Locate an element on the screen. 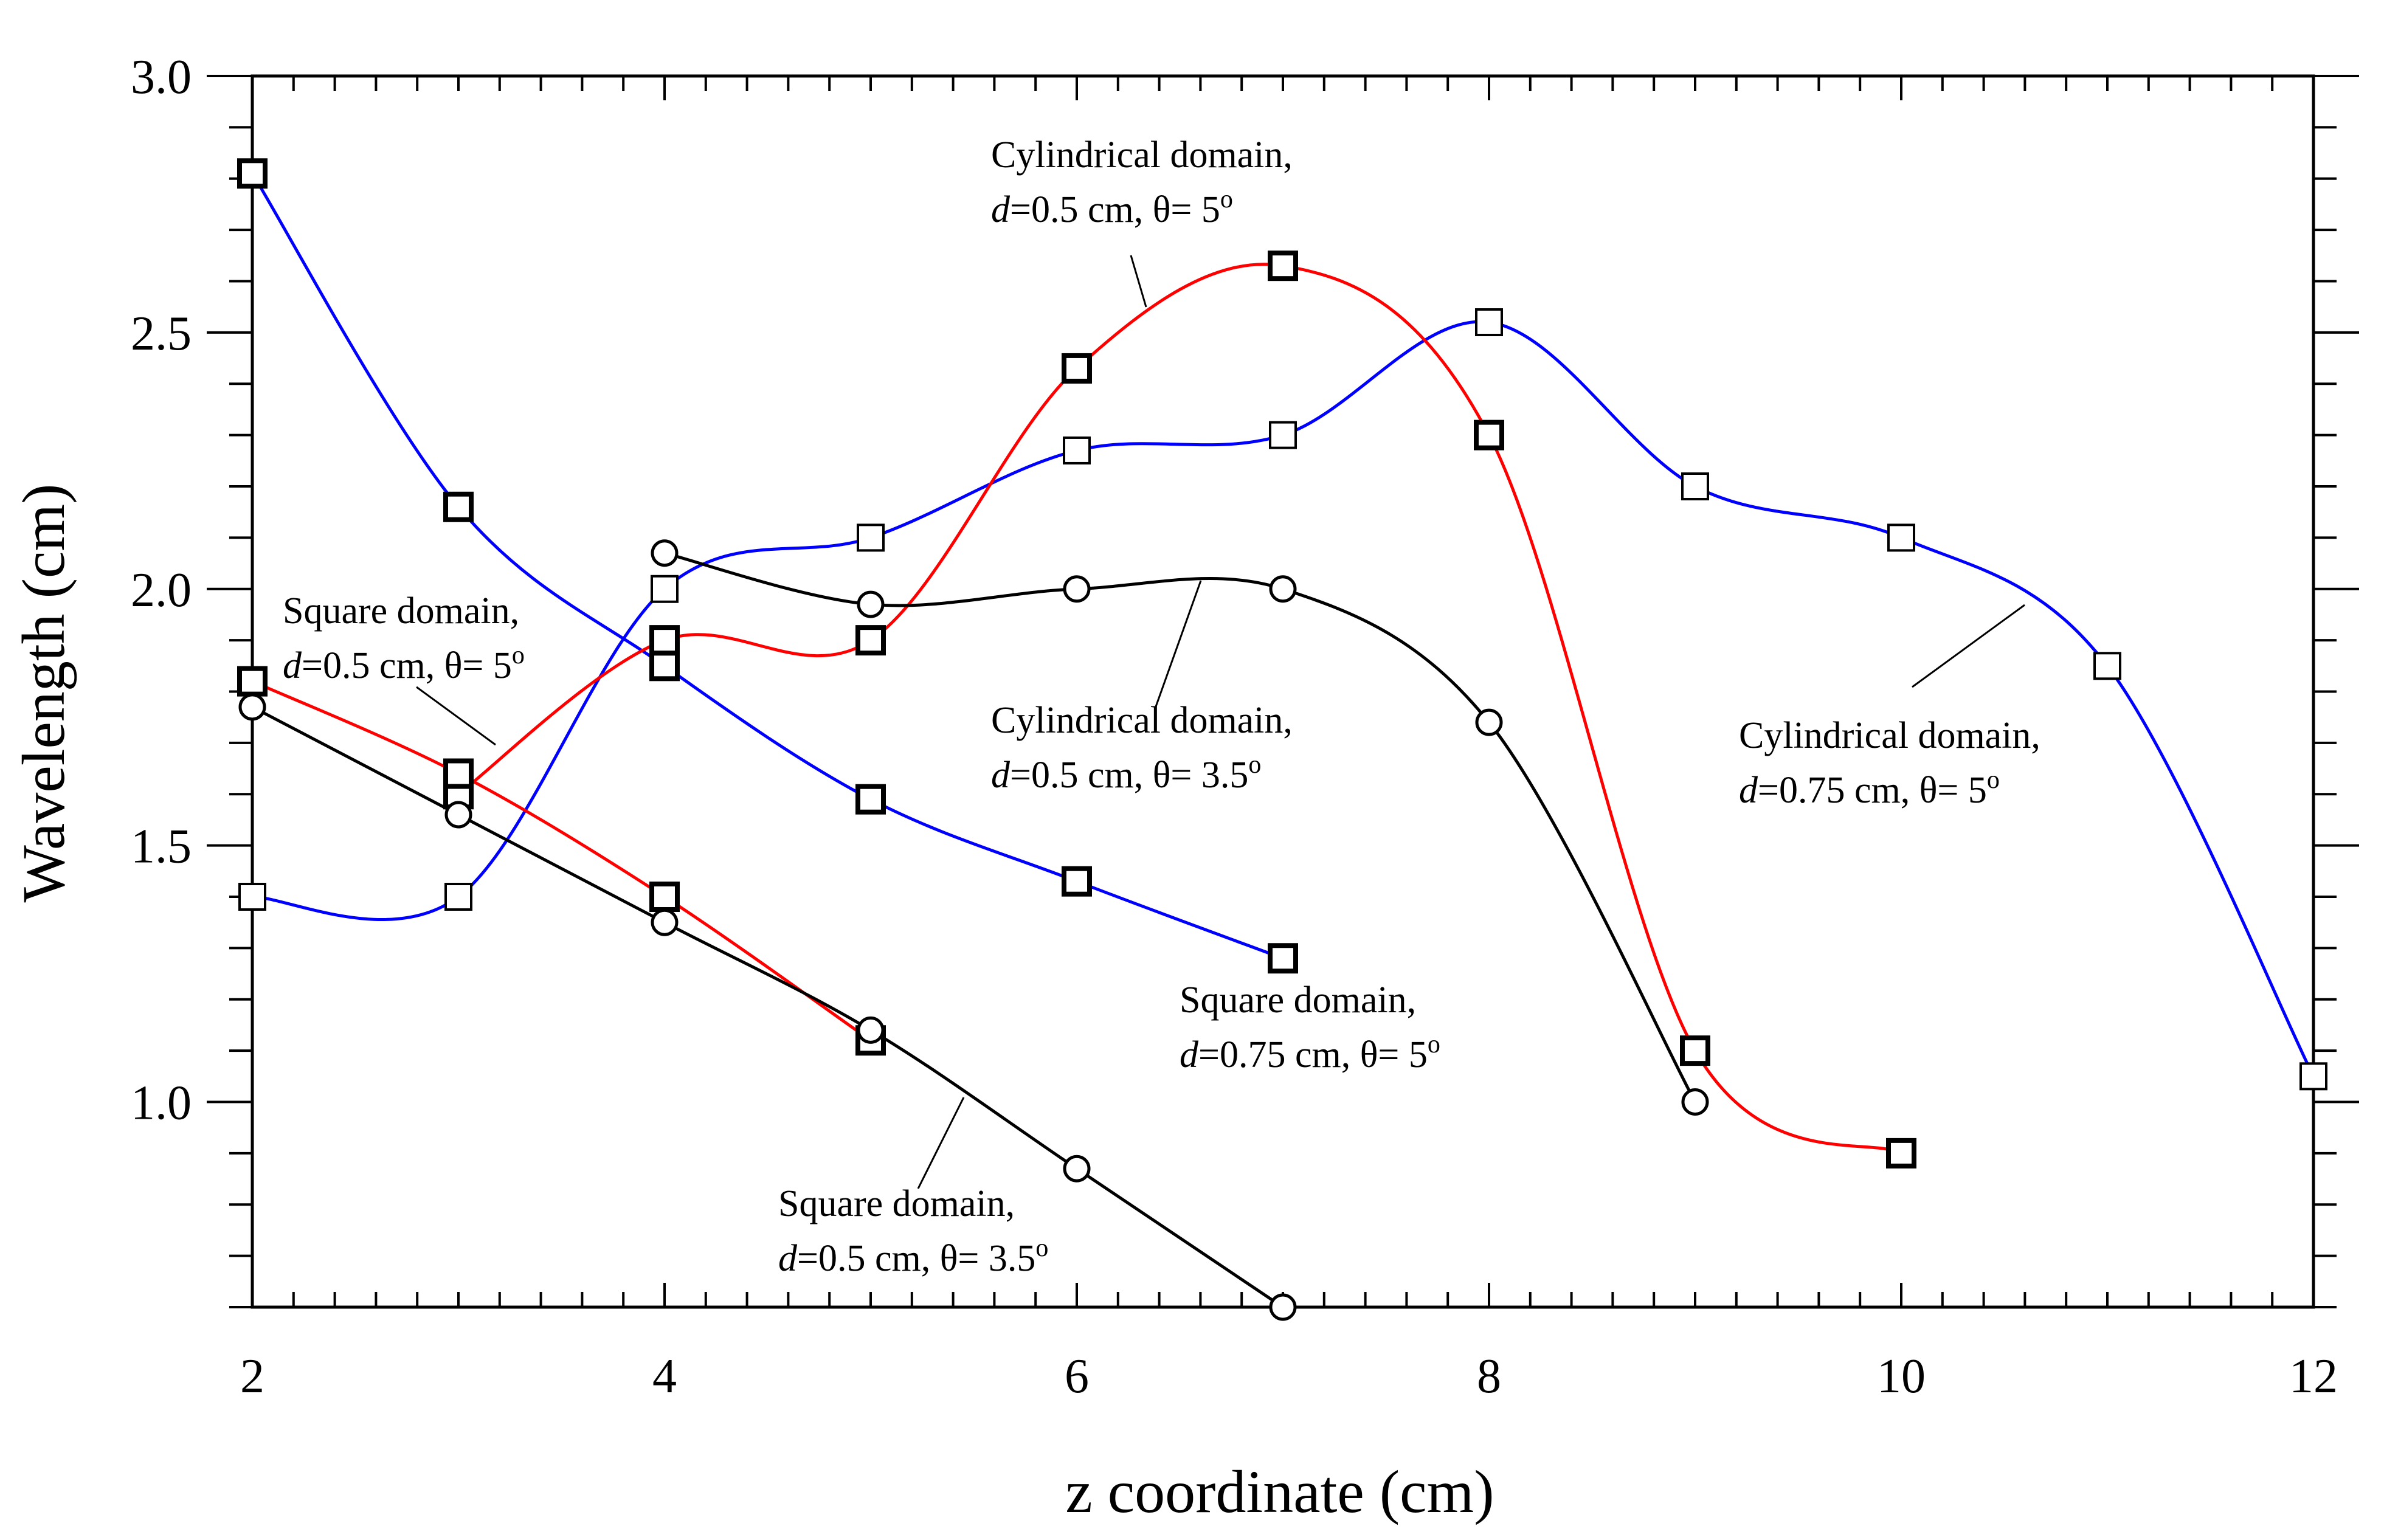 This screenshot has height=1540, width=2384. y-tick-label: 1.5 is located at coordinates (161, 847).